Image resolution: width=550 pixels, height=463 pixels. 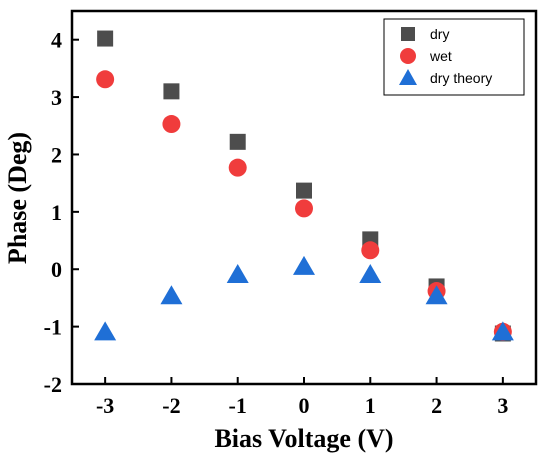 I want to click on x-tick-label-0: 0, so click(x=304, y=405).